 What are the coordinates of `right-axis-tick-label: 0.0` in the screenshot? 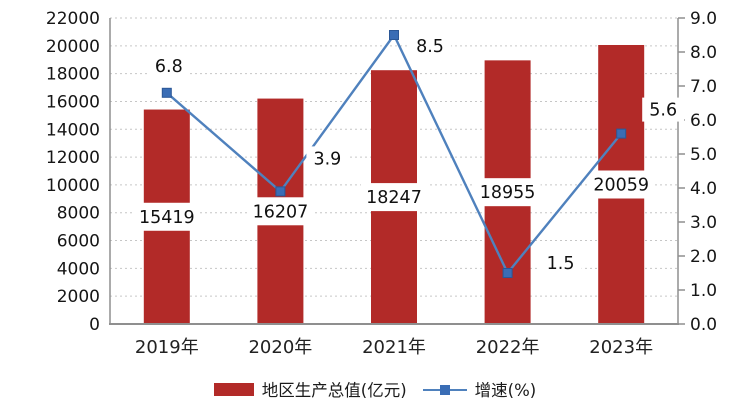 It's located at (703, 325).